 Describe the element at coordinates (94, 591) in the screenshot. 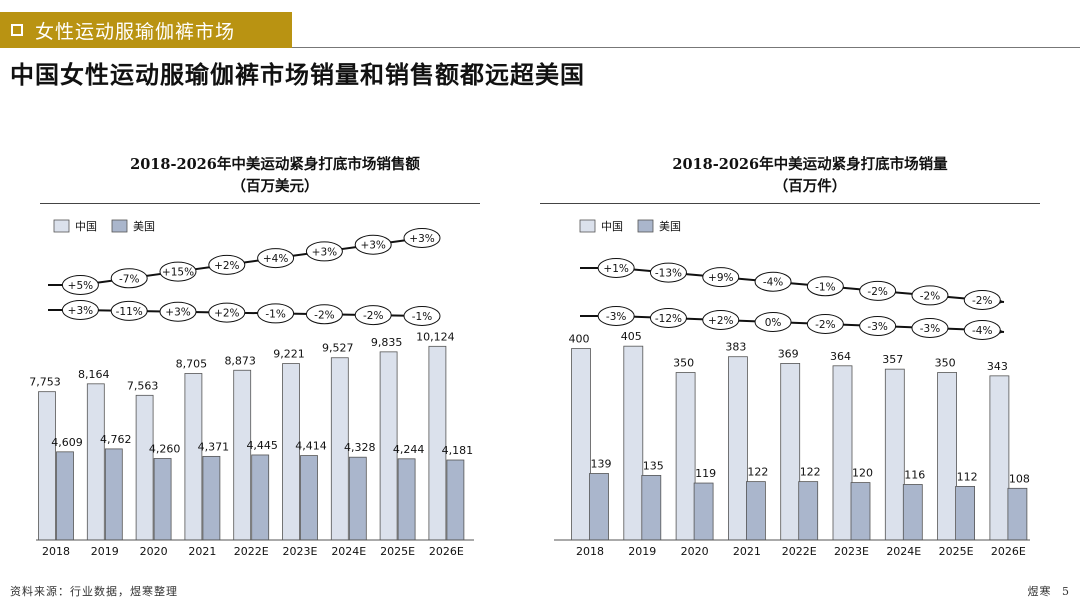

I see `source-note: 资料来源：行业数据，煜寒整理` at that location.